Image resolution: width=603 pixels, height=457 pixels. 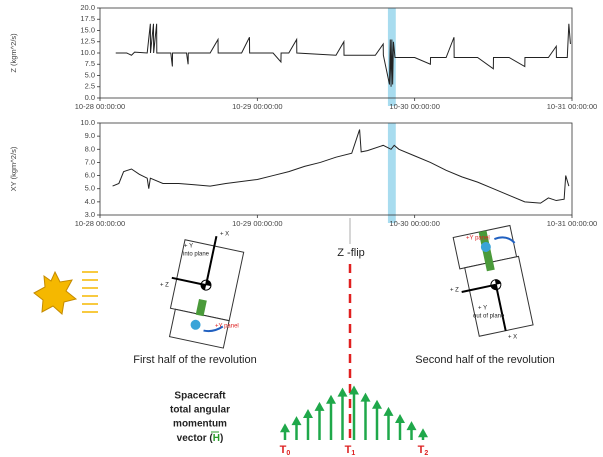 I want to click on left-x-label: + X, so click(x=224, y=235).